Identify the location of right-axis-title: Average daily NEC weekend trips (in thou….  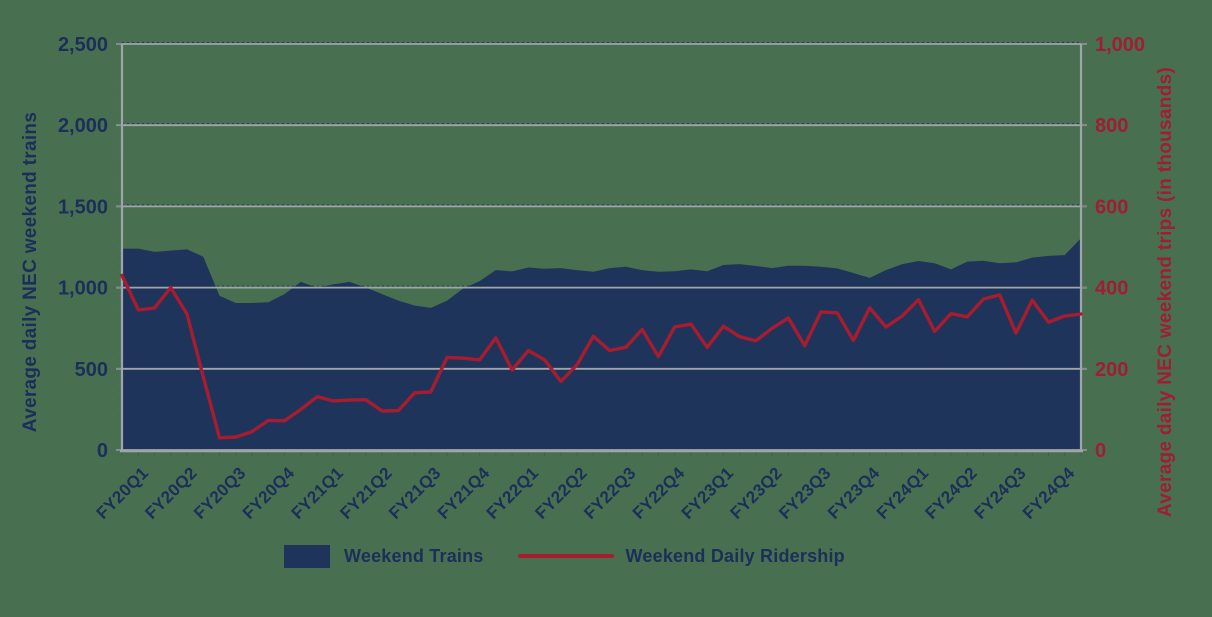
(1165, 292).